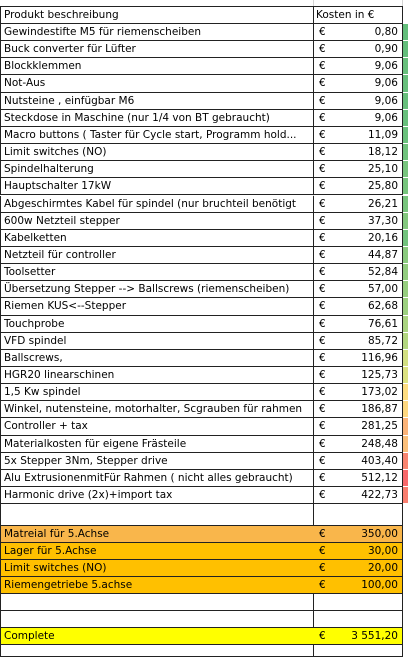 This screenshot has width=408, height=657. What do you see at coordinates (157, 15) in the screenshot?
I see `product-cell: Produkt beschreibung` at bounding box center [157, 15].